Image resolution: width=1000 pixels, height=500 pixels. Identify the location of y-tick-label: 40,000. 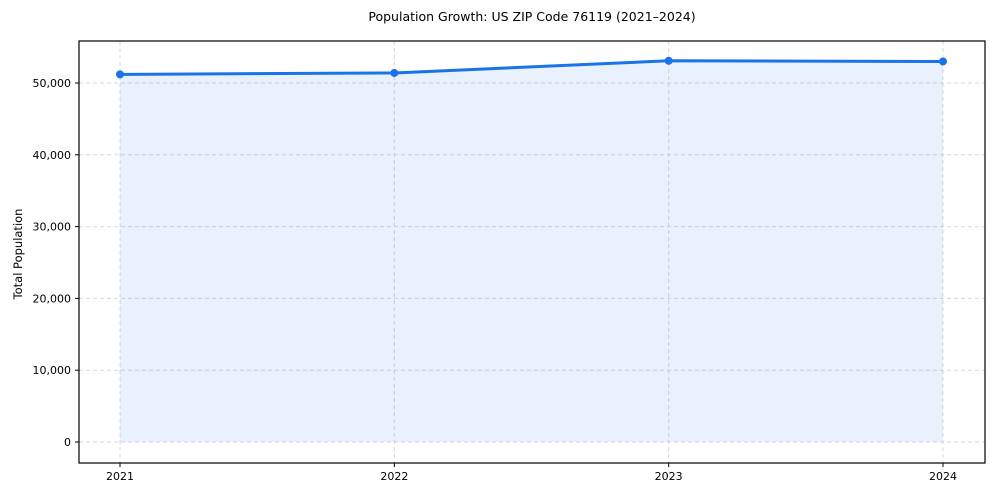
(52, 155).